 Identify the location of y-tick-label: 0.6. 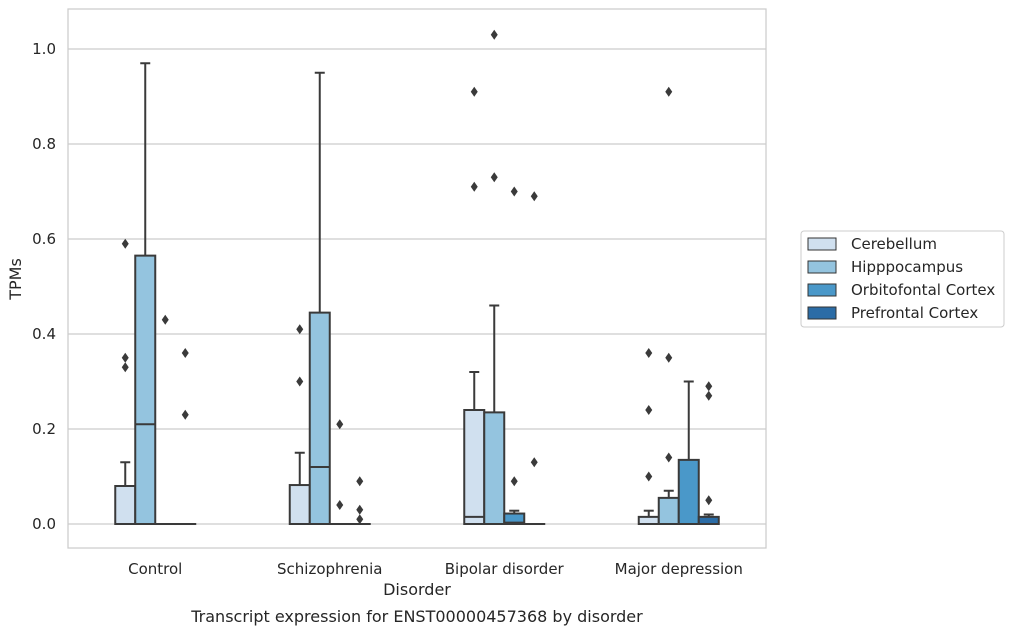
(44, 239).